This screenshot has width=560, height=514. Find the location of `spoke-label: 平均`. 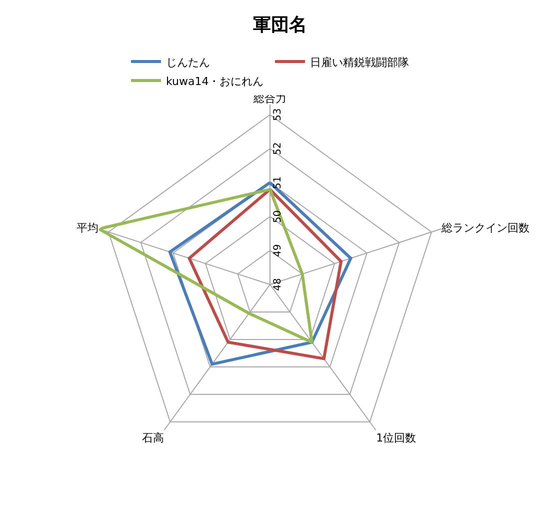

spoke-label: 平均 is located at coordinates (87, 228).